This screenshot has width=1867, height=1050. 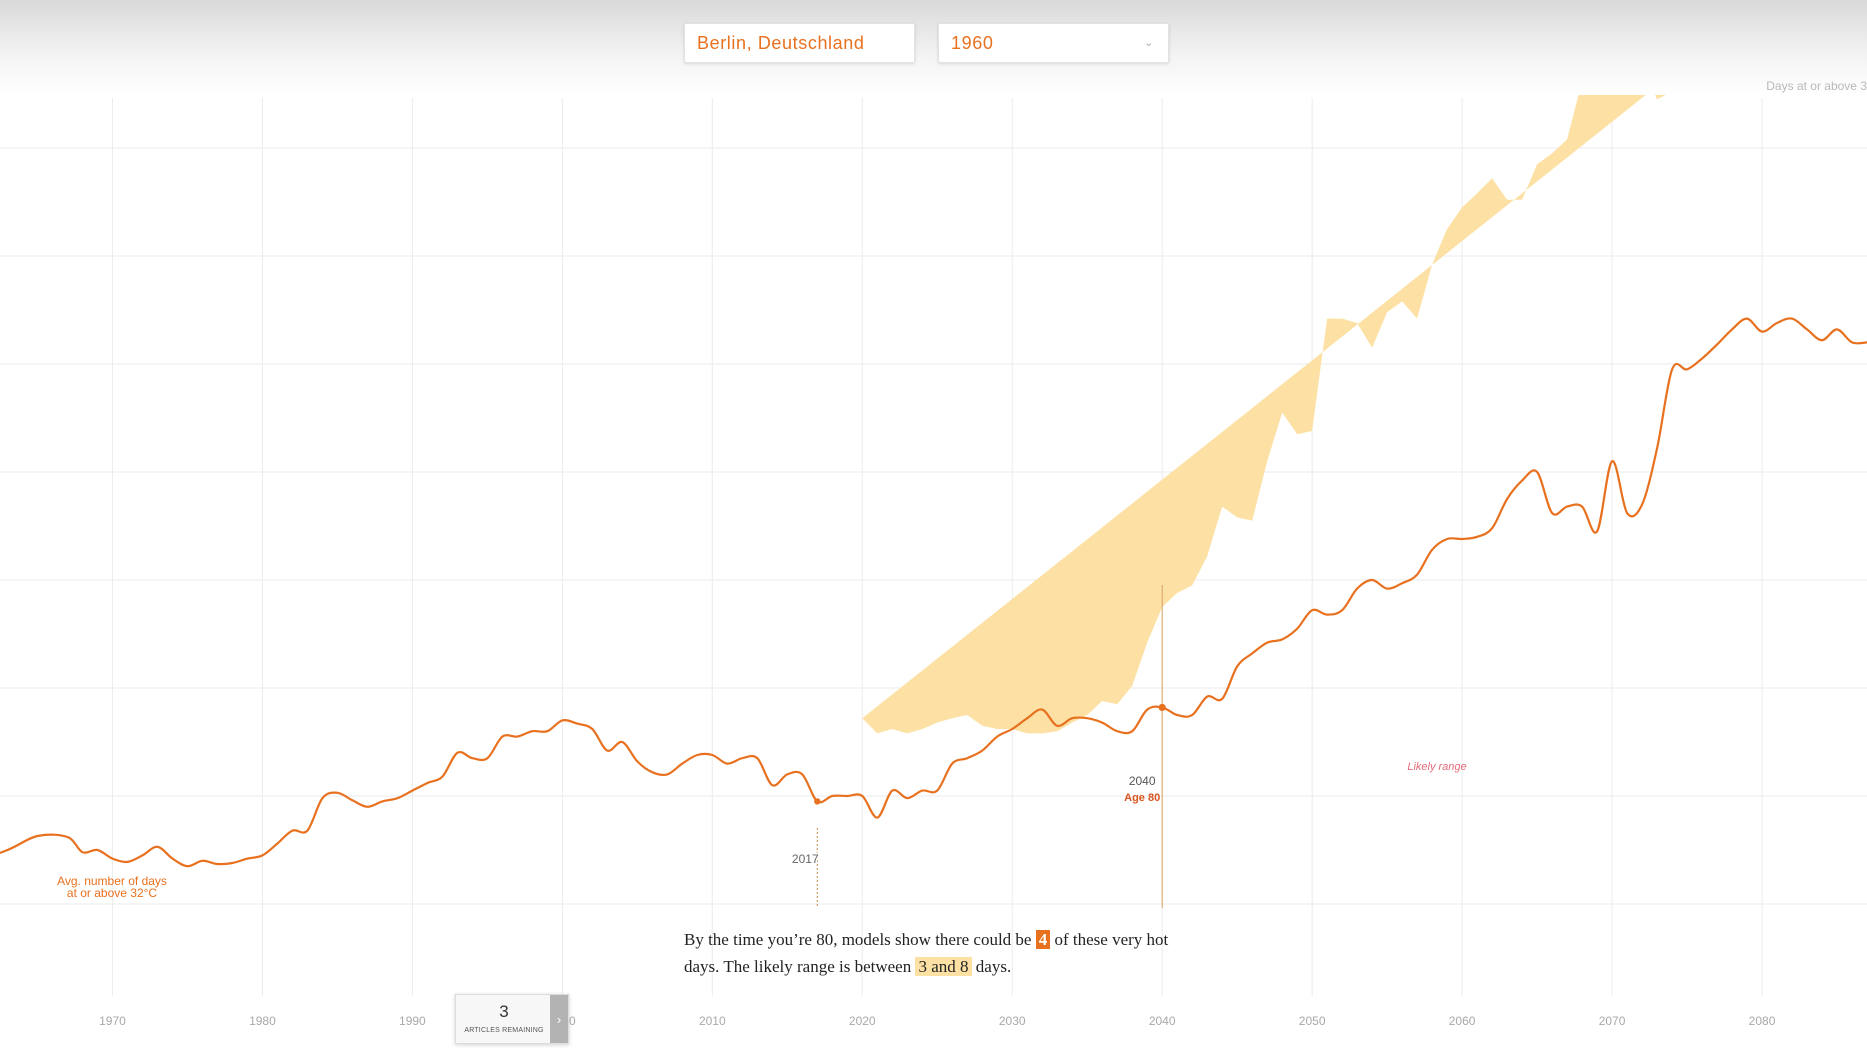 I want to click on avg-label-line1: Avg. number of days, so click(x=112, y=881).